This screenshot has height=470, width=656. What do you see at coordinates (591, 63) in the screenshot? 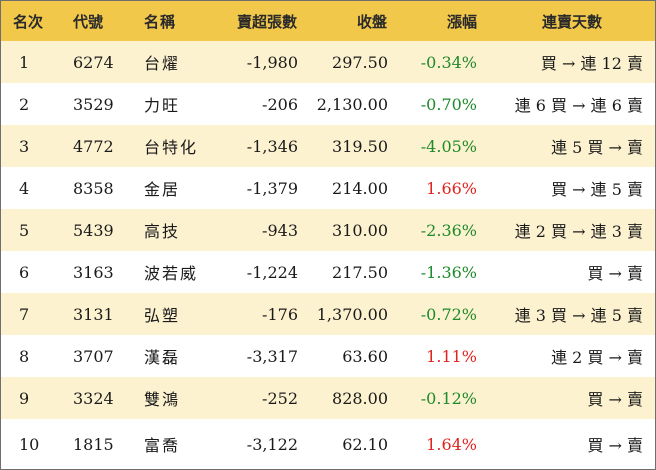
I see `streak-cell: 買 → 連 12 賣` at bounding box center [591, 63].